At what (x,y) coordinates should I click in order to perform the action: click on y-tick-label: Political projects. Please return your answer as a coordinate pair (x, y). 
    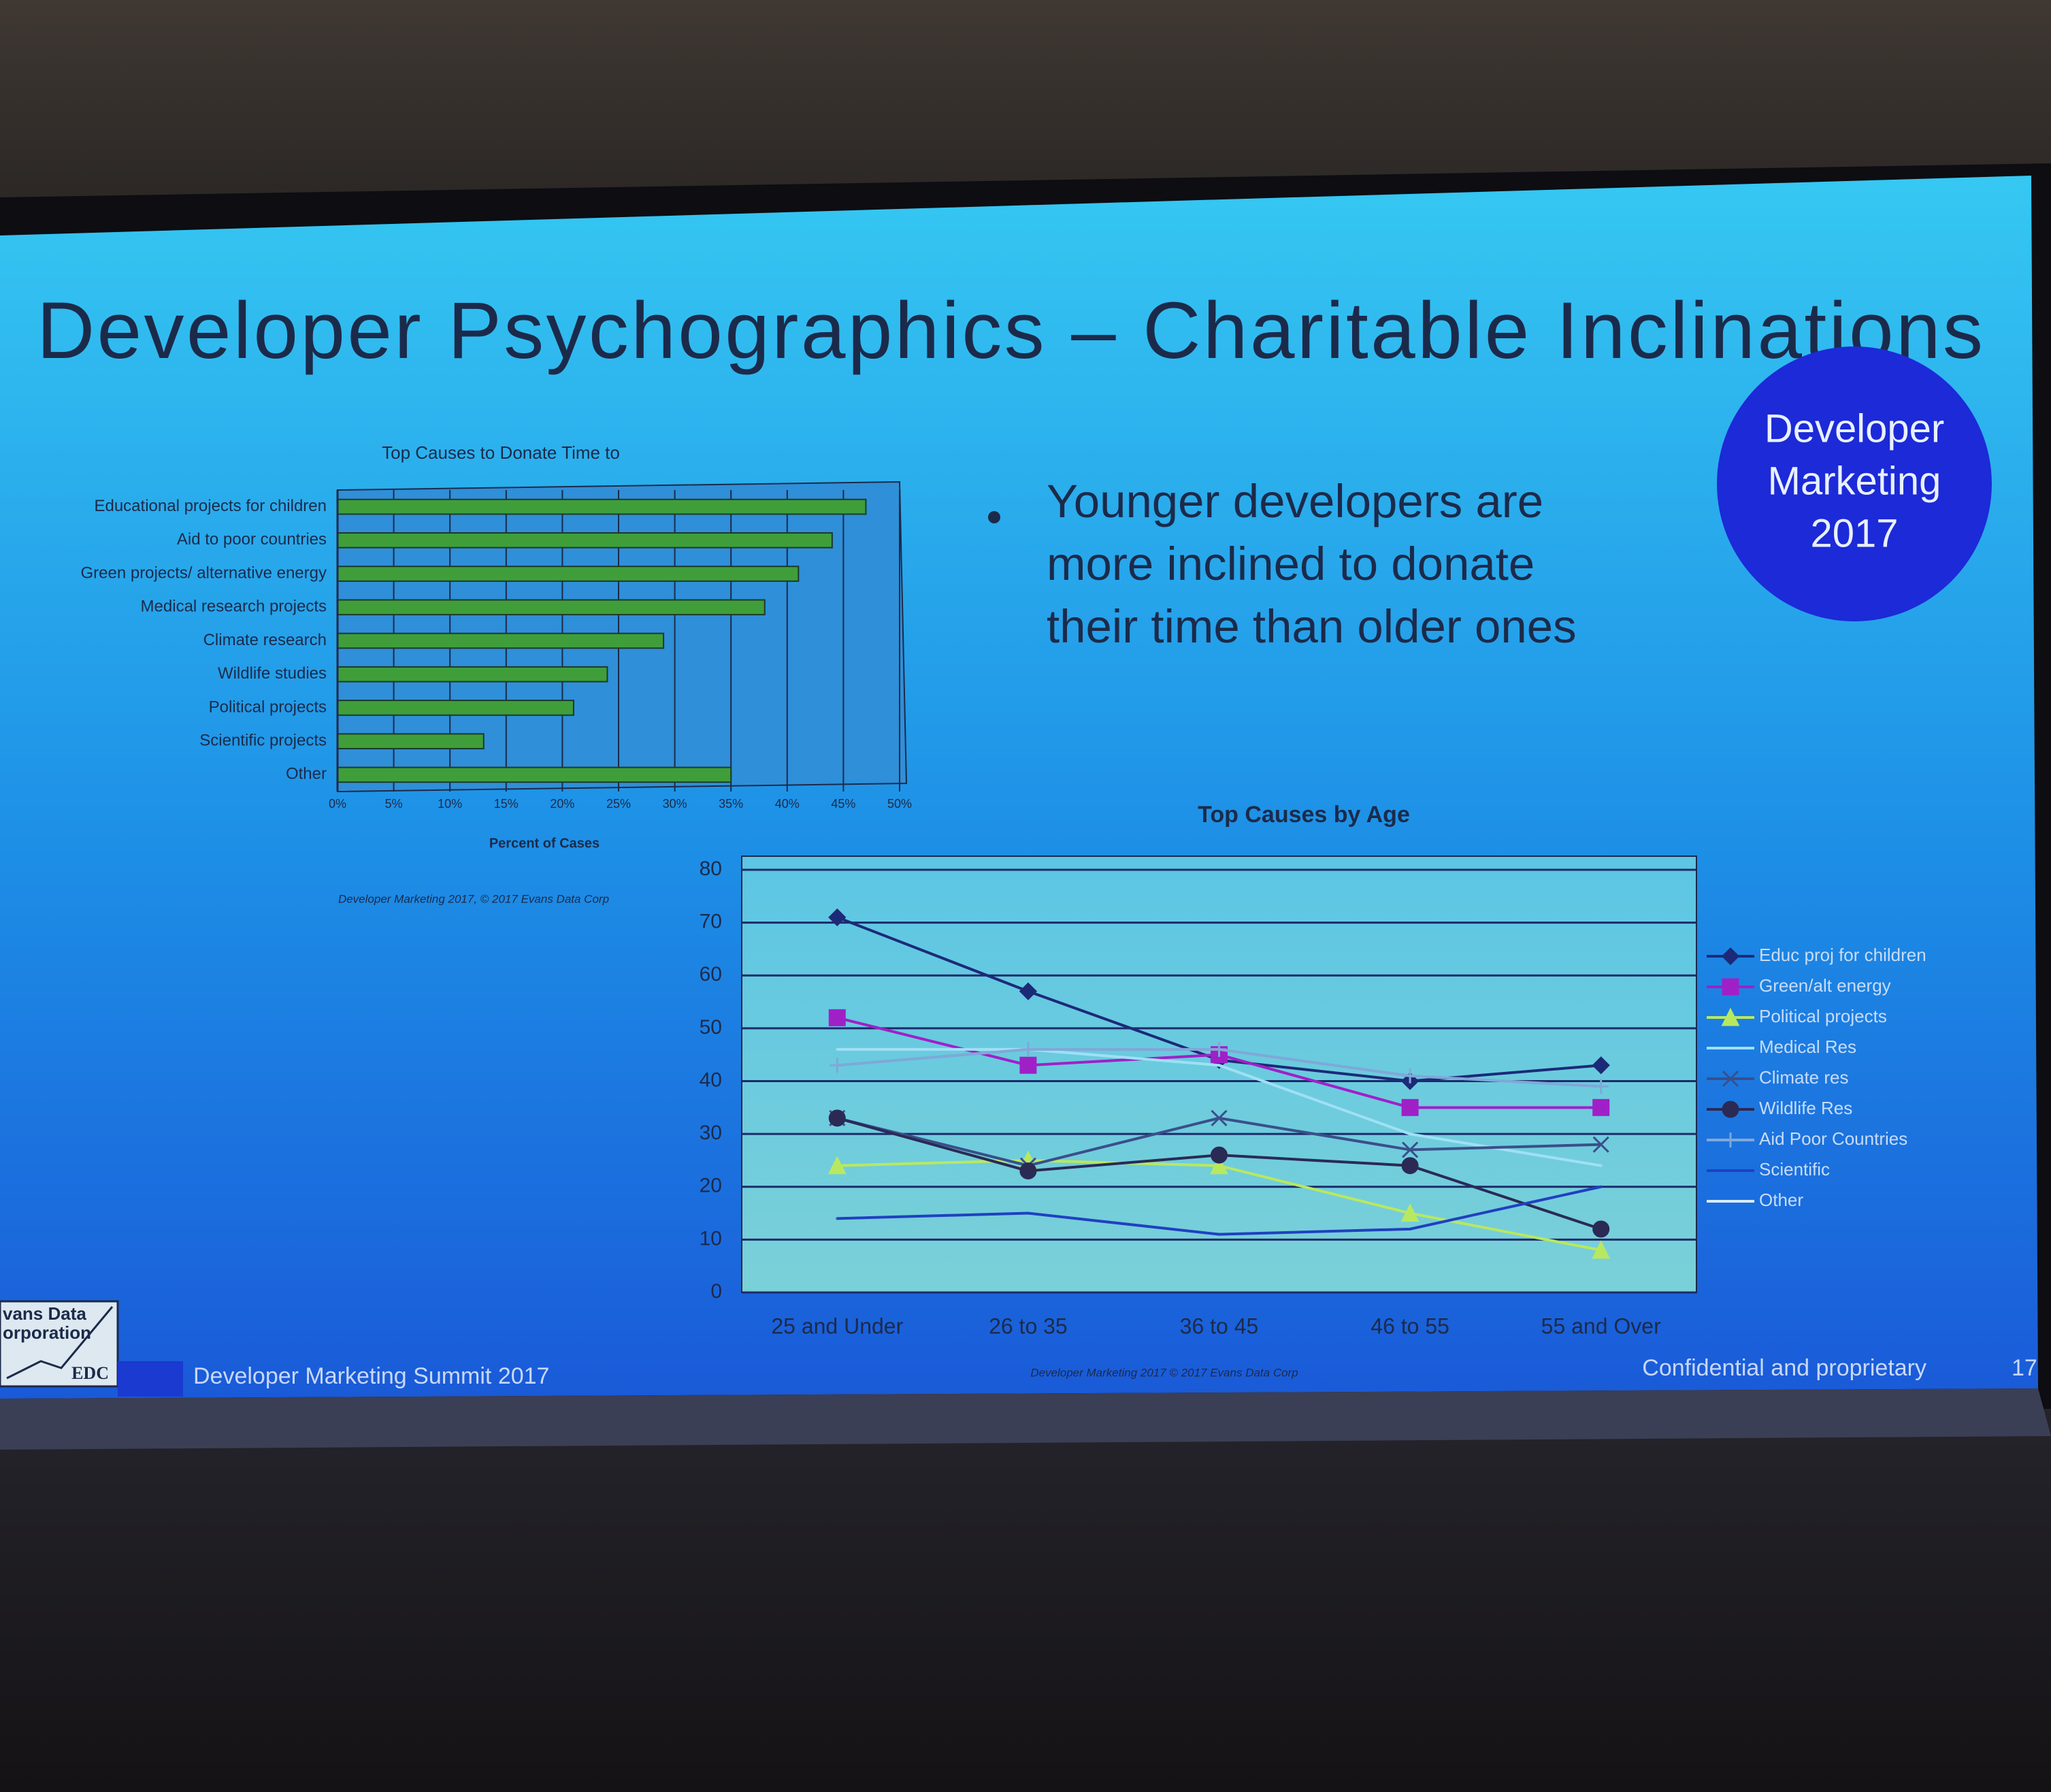
    Looking at the image, I should click on (268, 707).